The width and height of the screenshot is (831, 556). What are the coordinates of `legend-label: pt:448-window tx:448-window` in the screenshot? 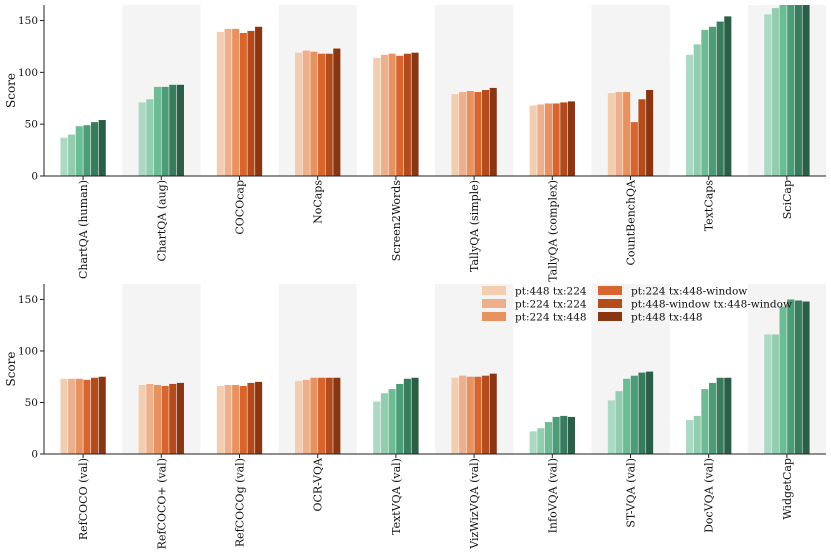 It's located at (711, 305).